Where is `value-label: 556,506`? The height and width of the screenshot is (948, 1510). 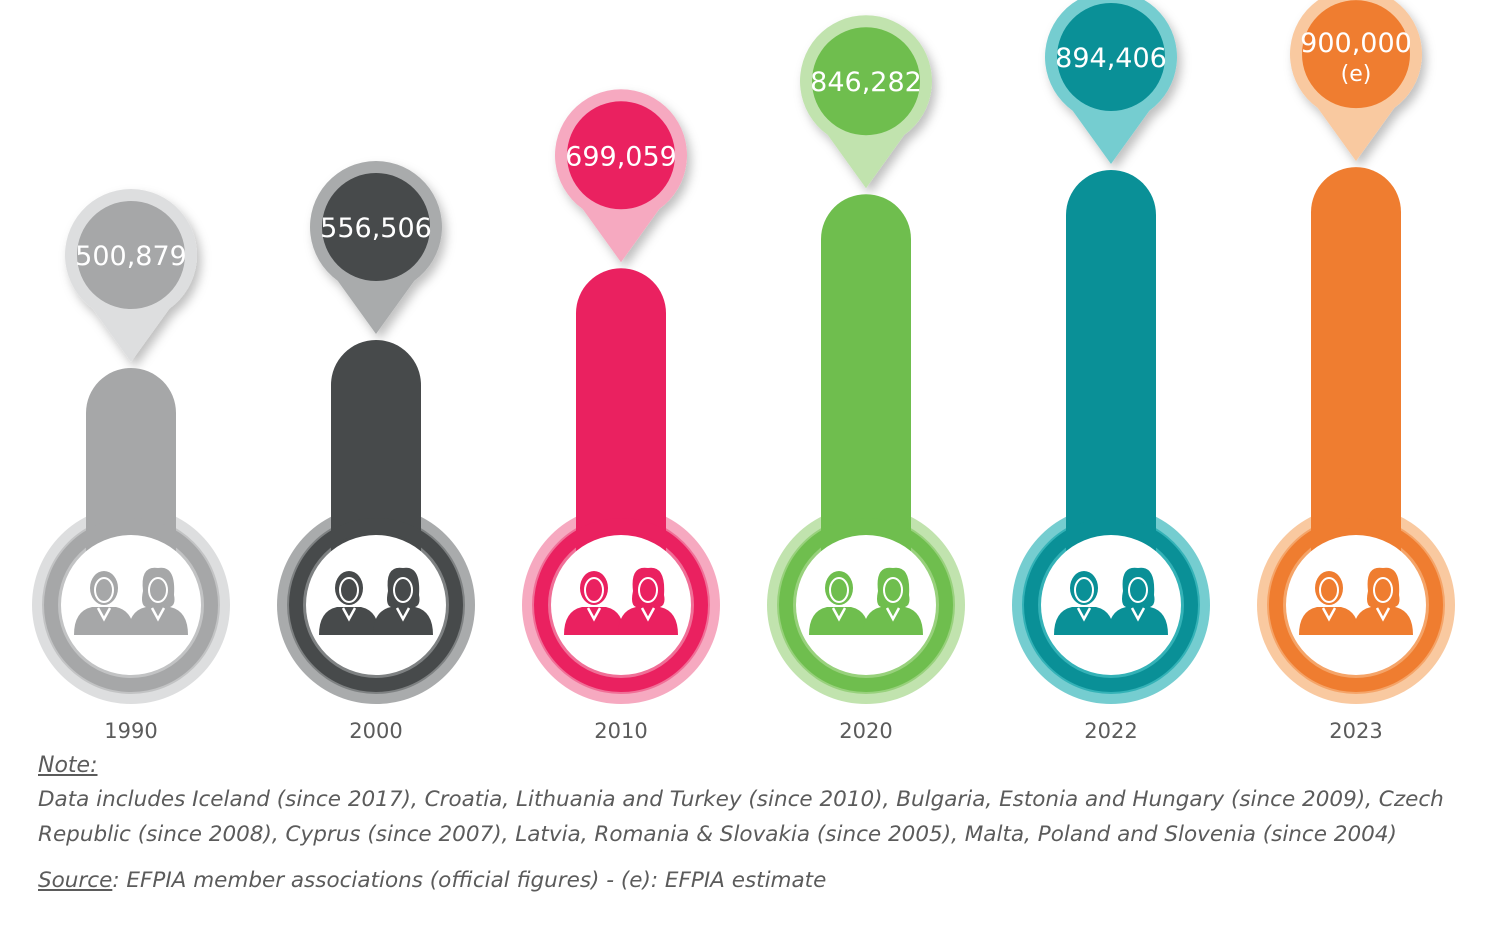 value-label: 556,506 is located at coordinates (376, 228).